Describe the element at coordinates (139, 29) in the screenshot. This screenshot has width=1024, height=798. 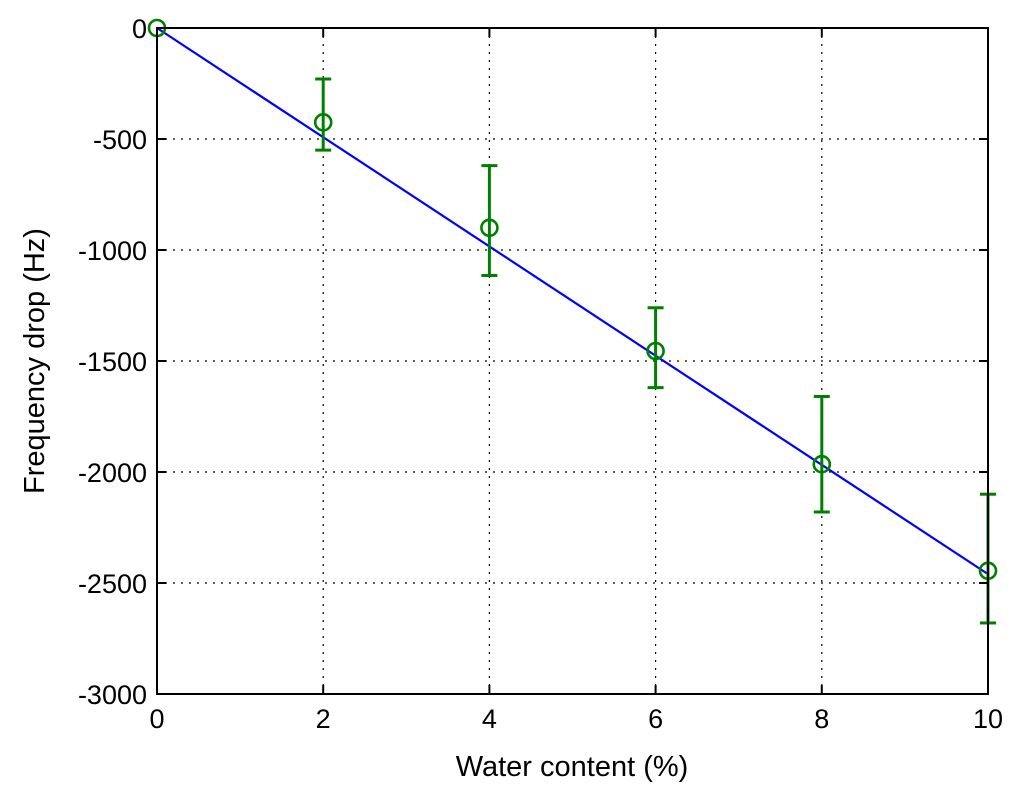
I see `y-tick-label: 0` at that location.